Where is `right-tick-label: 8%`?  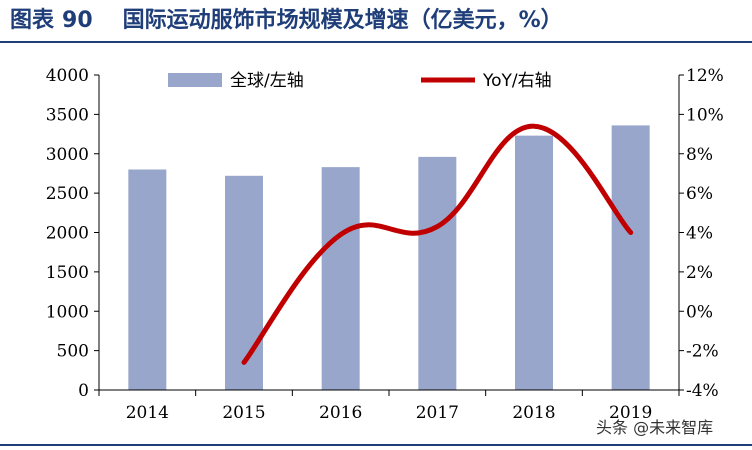 right-tick-label: 8% is located at coordinates (699, 155).